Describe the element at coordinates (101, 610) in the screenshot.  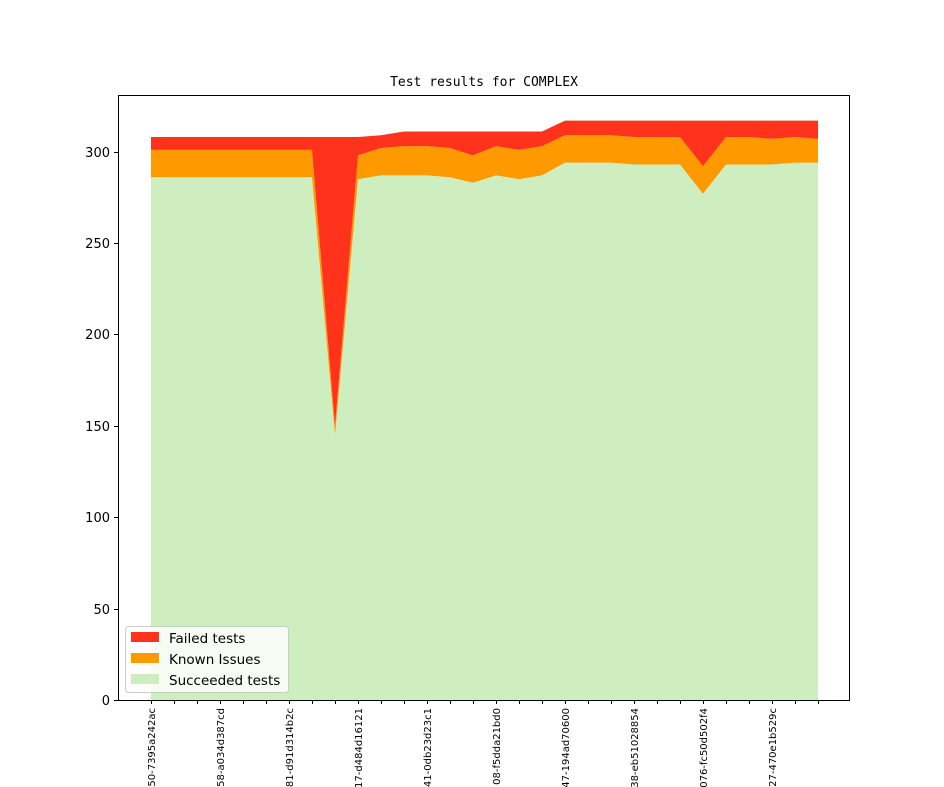
I see `y-tick-label: 50` at that location.